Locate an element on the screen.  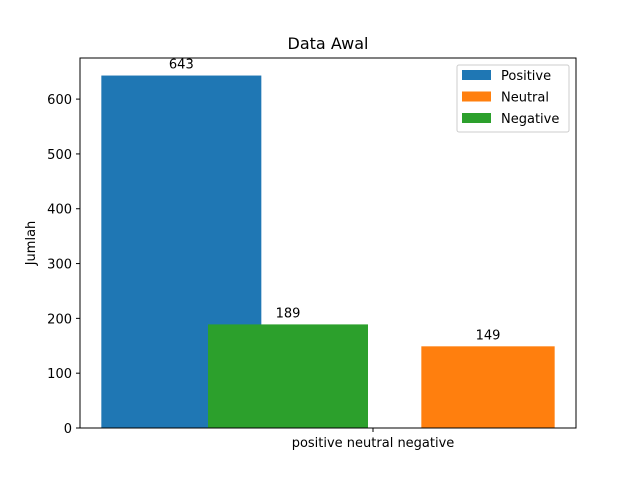
y-tick-label: 400 is located at coordinates (59, 210).